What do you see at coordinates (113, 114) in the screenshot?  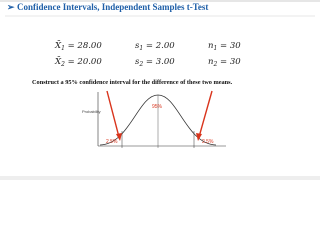 I see `left-arrow` at bounding box center [113, 114].